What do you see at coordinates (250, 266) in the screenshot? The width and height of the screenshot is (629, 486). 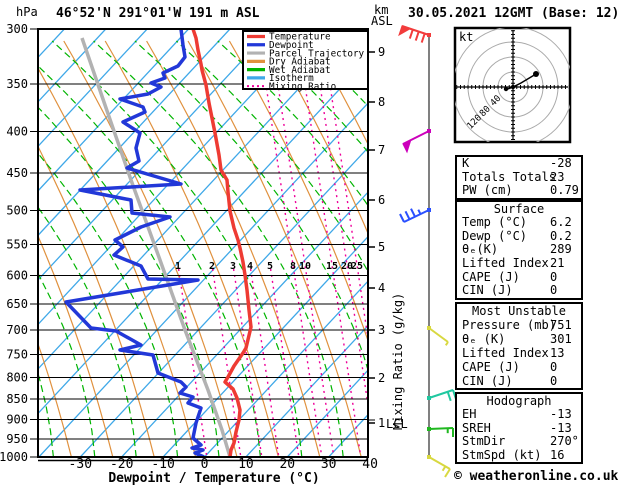 I see `mixing-ratio-value-label: 4` at bounding box center [250, 266].